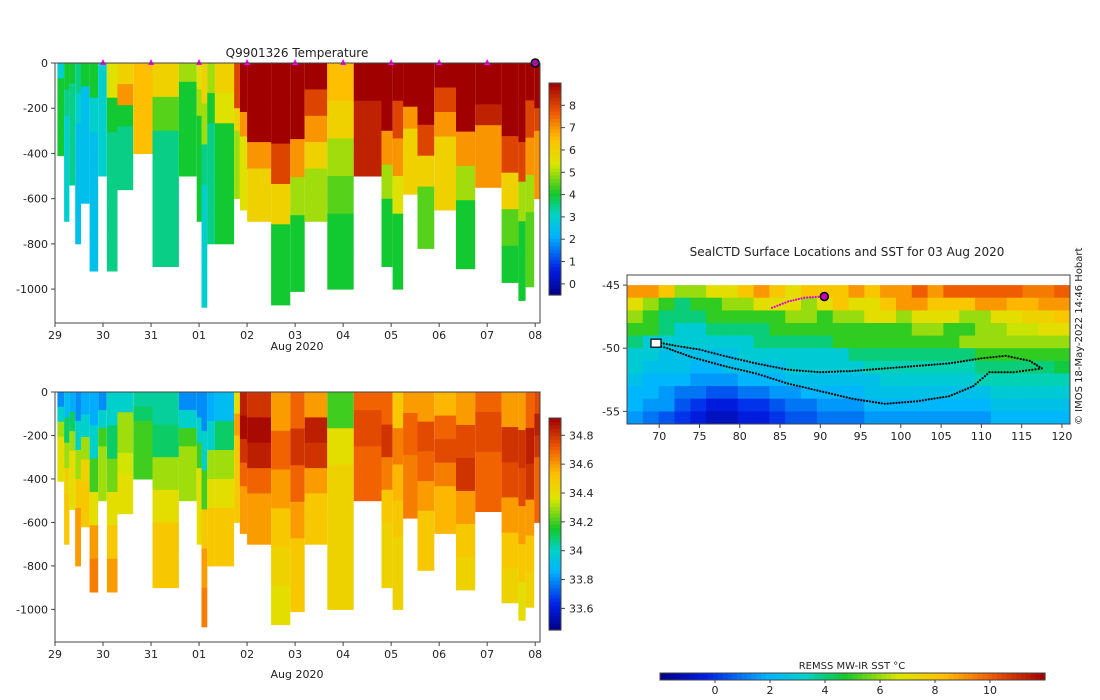 This screenshot has height=700, width=1100. Describe the element at coordinates (581, 580) in the screenshot. I see `colorbar-tick-label: 33.8` at that location.